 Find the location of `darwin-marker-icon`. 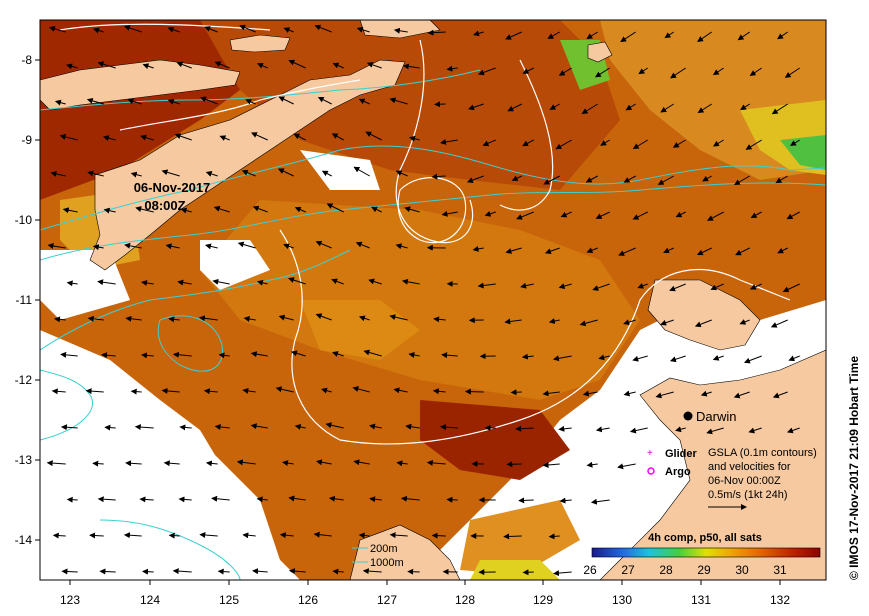

darwin-marker-icon is located at coordinates (688, 416).